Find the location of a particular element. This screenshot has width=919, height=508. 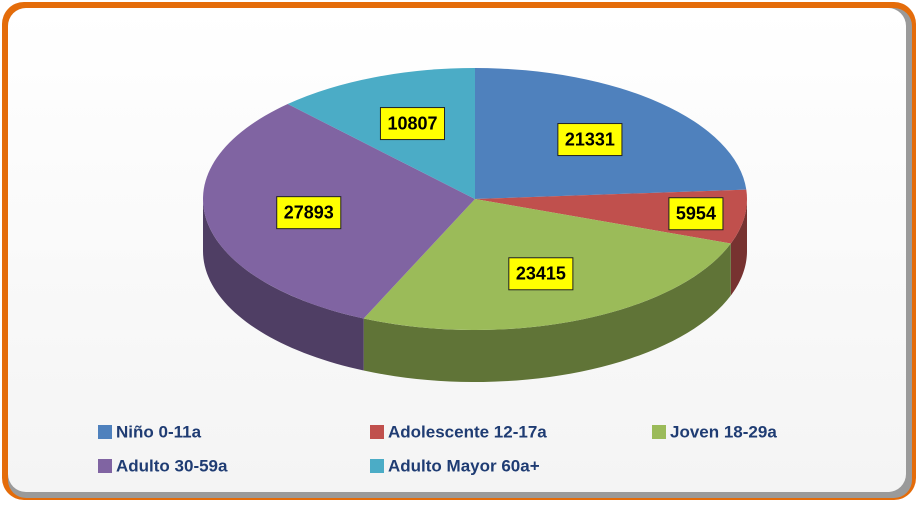

data-label: 10807 is located at coordinates (412, 124).